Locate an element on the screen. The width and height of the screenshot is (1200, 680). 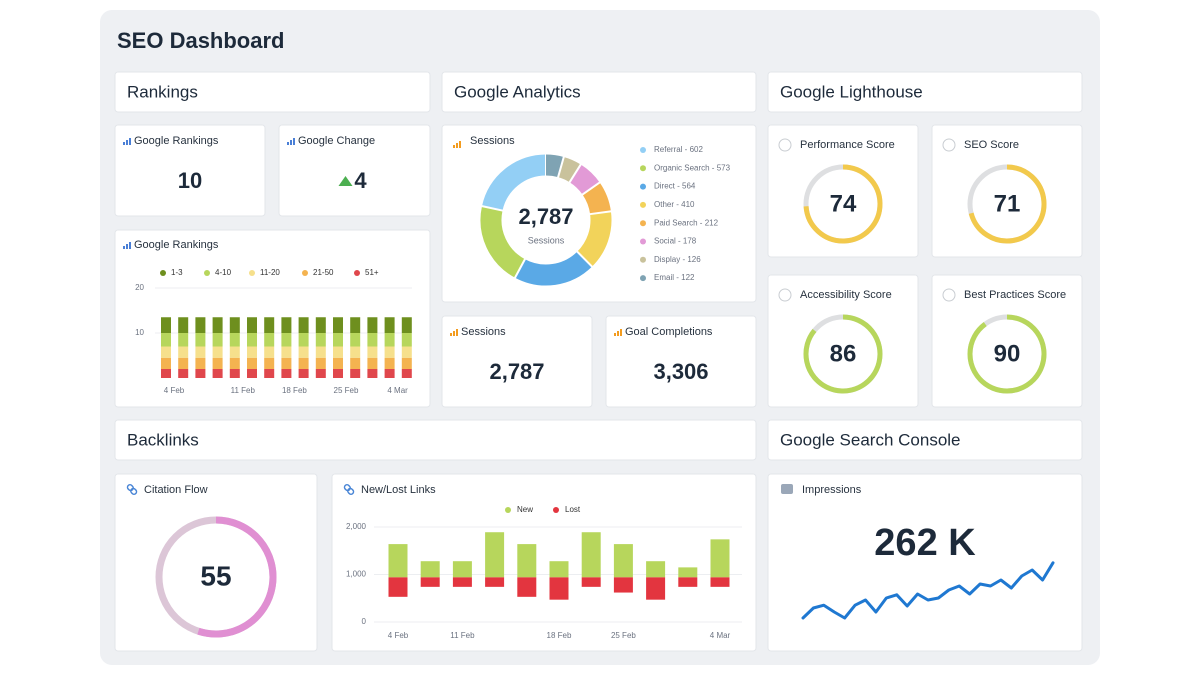
kpi-title: Goal Completions is located at coordinates (669, 332).